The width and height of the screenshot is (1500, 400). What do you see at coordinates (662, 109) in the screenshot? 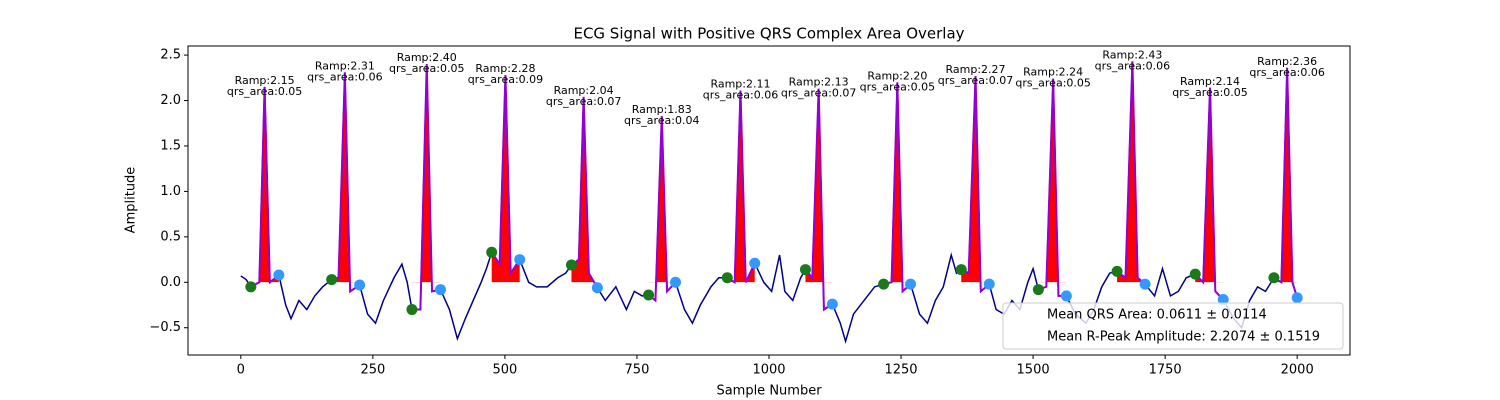
I see `r-peak-label: Ramp:1.83` at bounding box center [662, 109].